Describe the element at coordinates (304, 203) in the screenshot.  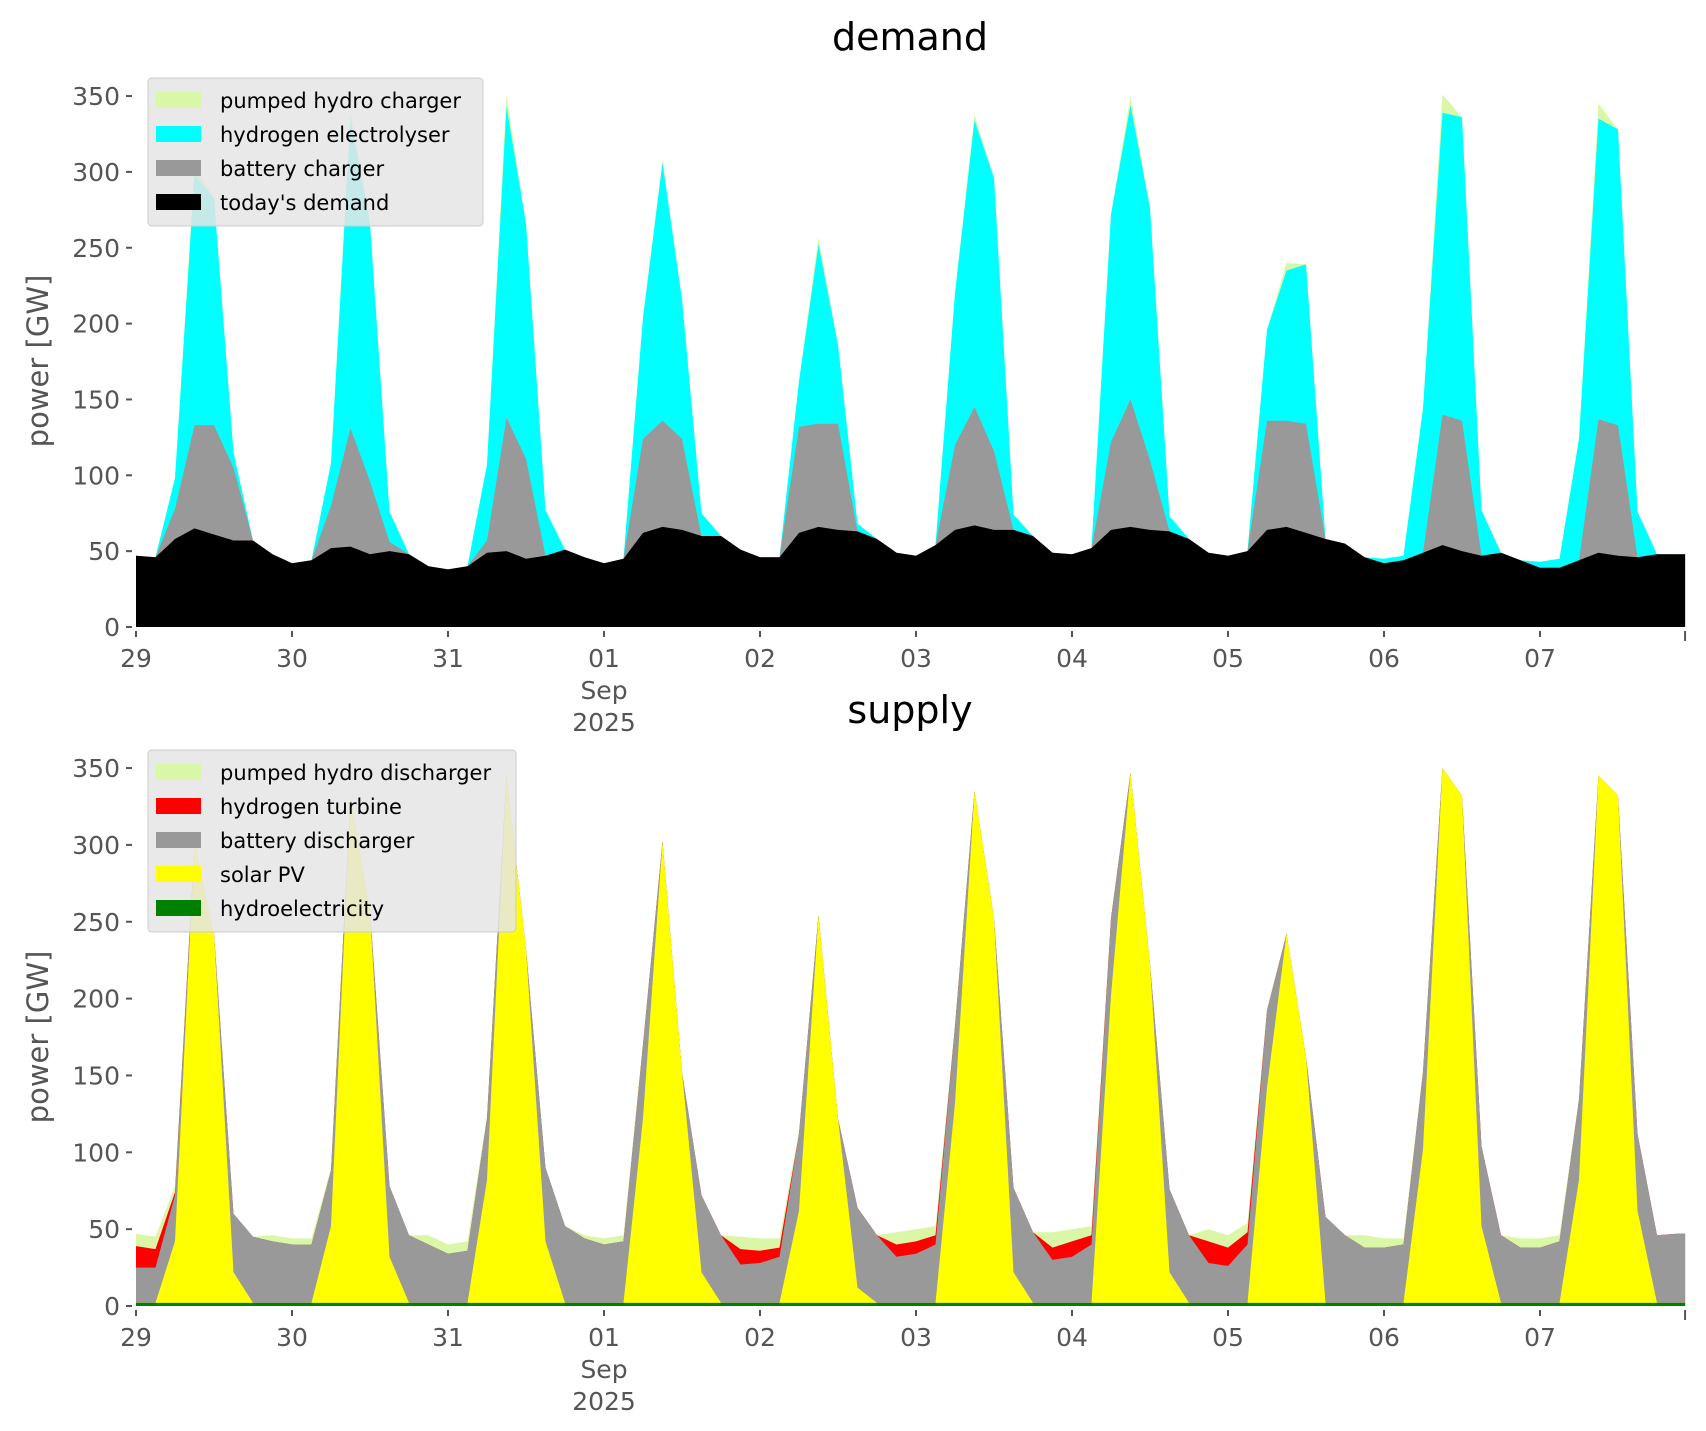
I see `legend-label: today's demand` at that location.